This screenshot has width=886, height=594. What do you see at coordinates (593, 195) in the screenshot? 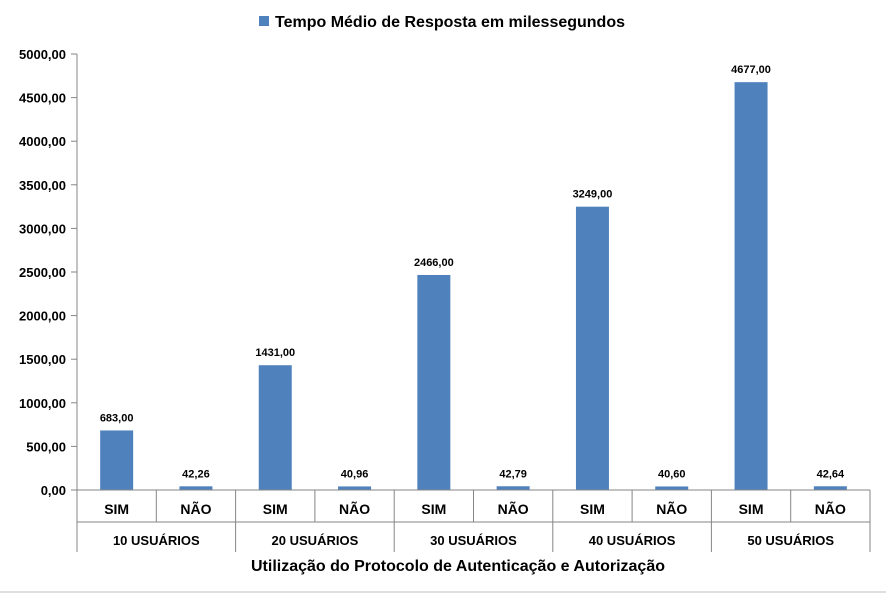
I see `data-label: 3249,00` at bounding box center [593, 195].